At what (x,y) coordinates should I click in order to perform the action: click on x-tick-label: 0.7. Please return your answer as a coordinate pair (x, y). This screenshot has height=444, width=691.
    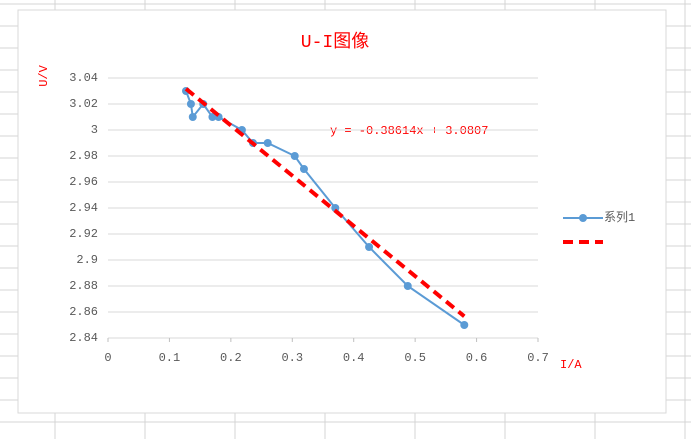
    Looking at the image, I should click on (538, 358).